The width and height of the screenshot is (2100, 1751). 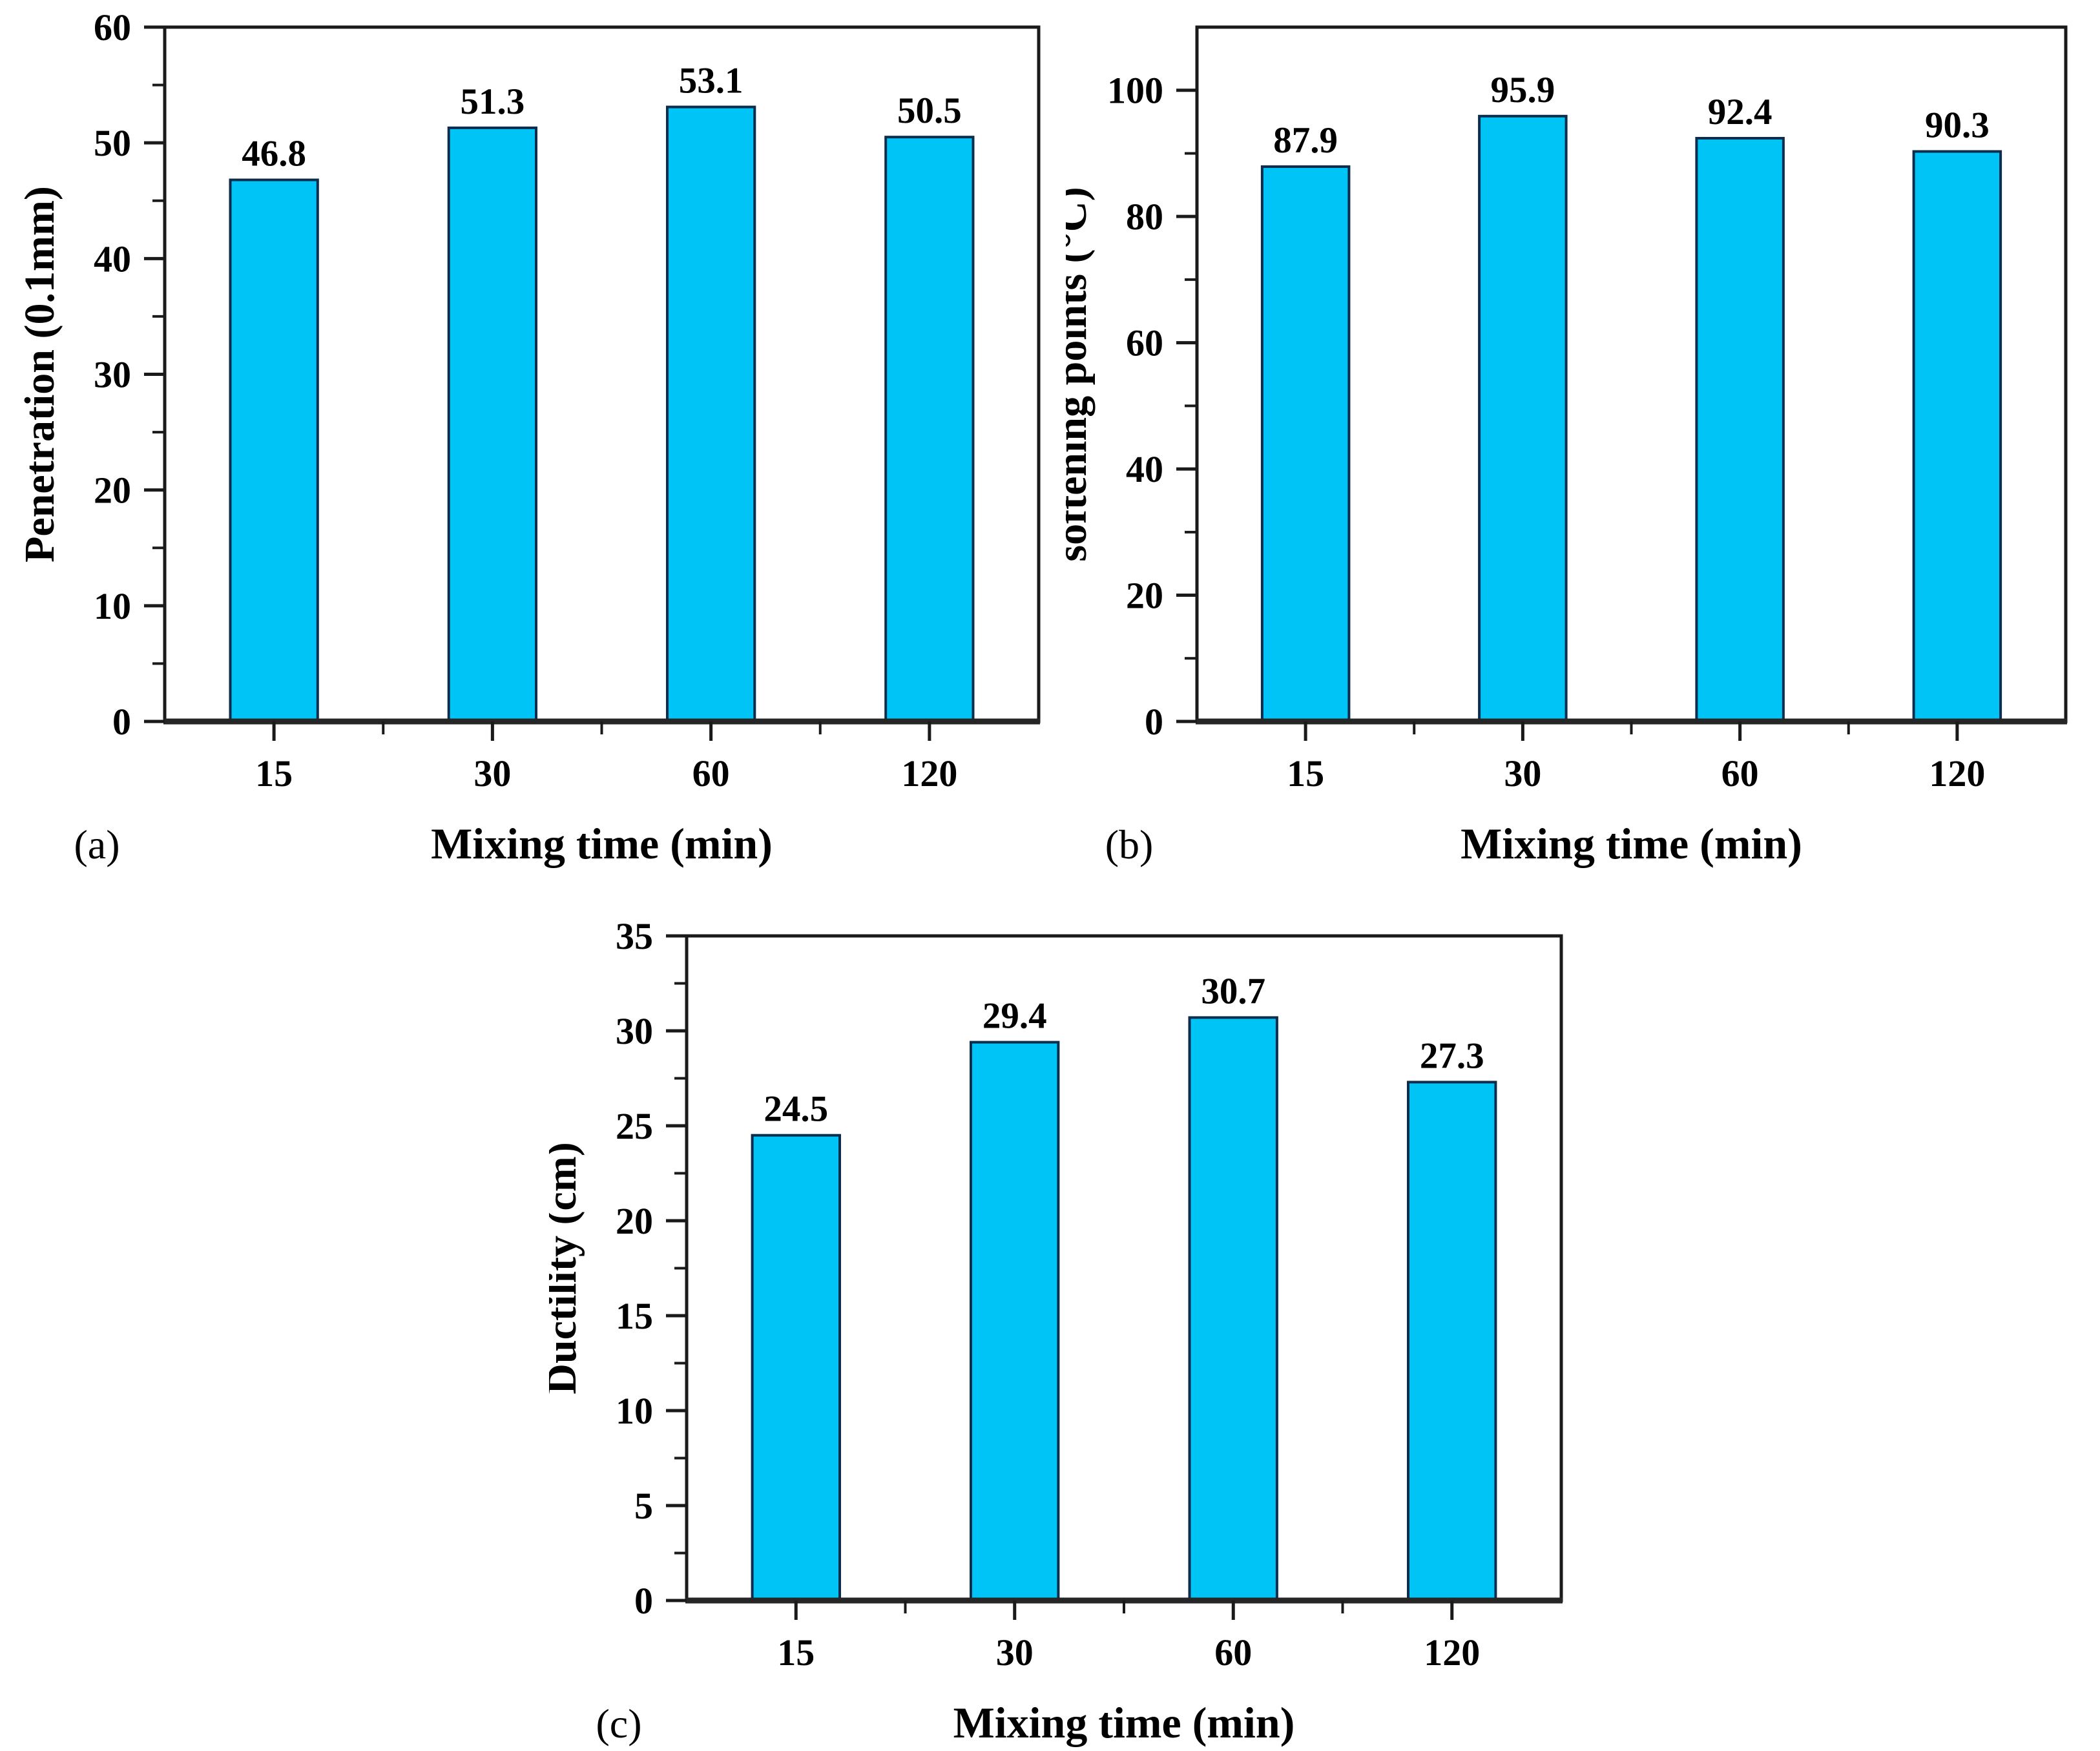 I want to click on y-tick-label: 5, so click(x=644, y=1506).